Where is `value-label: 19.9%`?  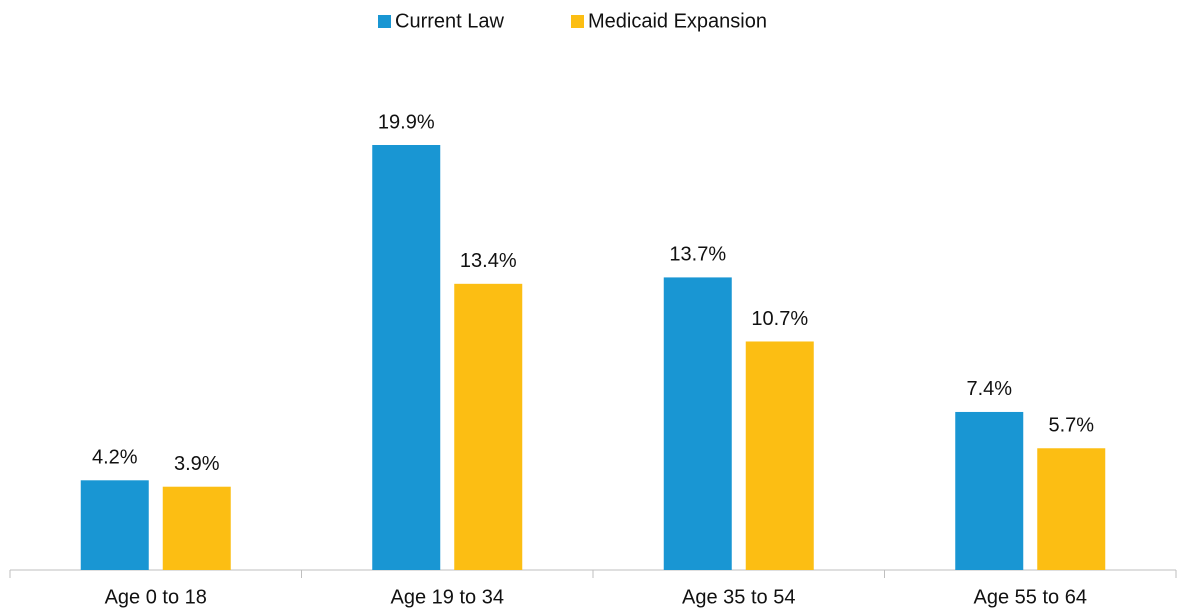 value-label: 19.9% is located at coordinates (406, 122).